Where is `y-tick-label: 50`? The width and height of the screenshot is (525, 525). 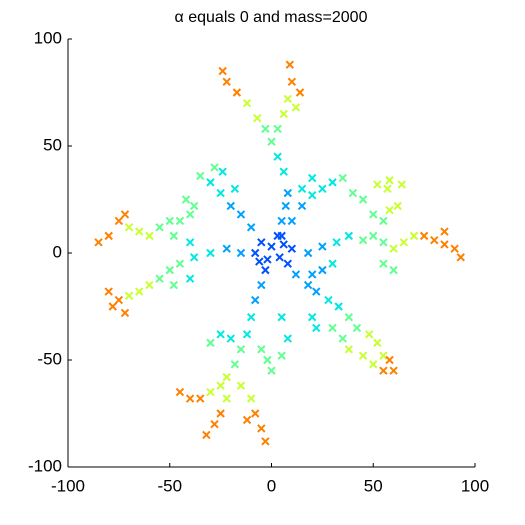 y-tick-label: 50 is located at coordinates (52, 144).